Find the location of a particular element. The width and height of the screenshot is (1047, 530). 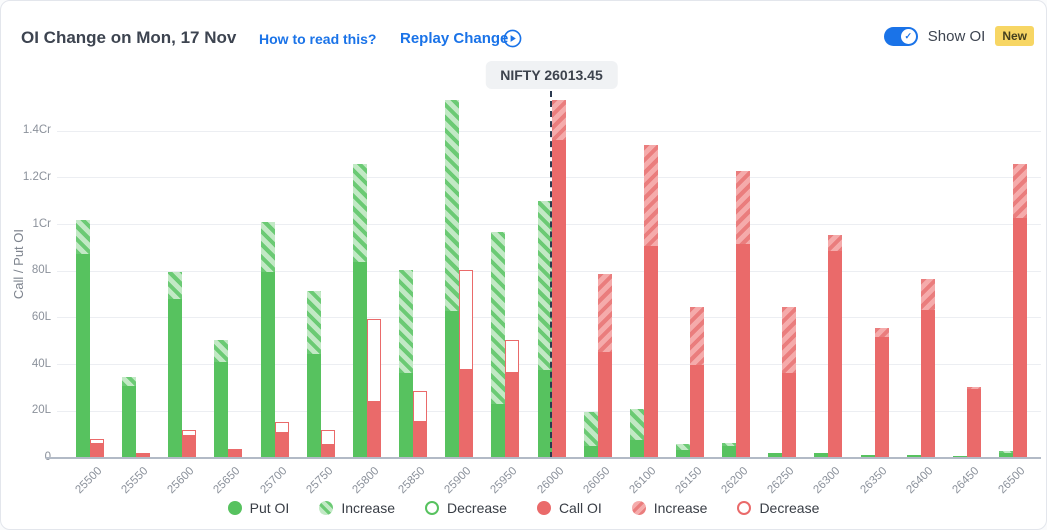

legend-item-put-increase: Increase is located at coordinates (357, 508).